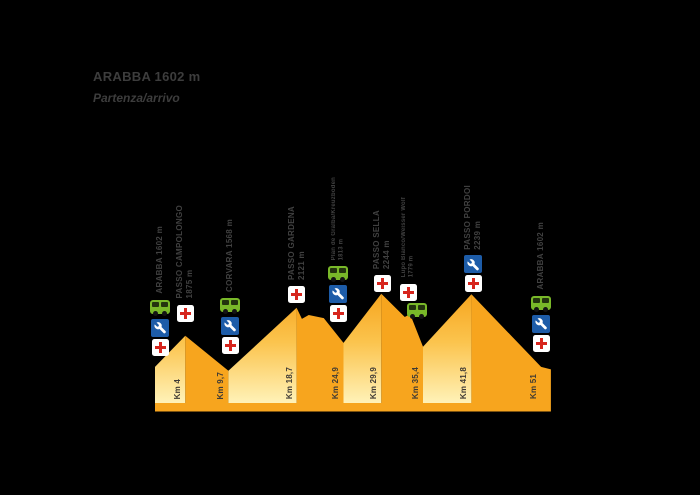  I want to click on station-label-line: 1875 m, so click(190, 284).